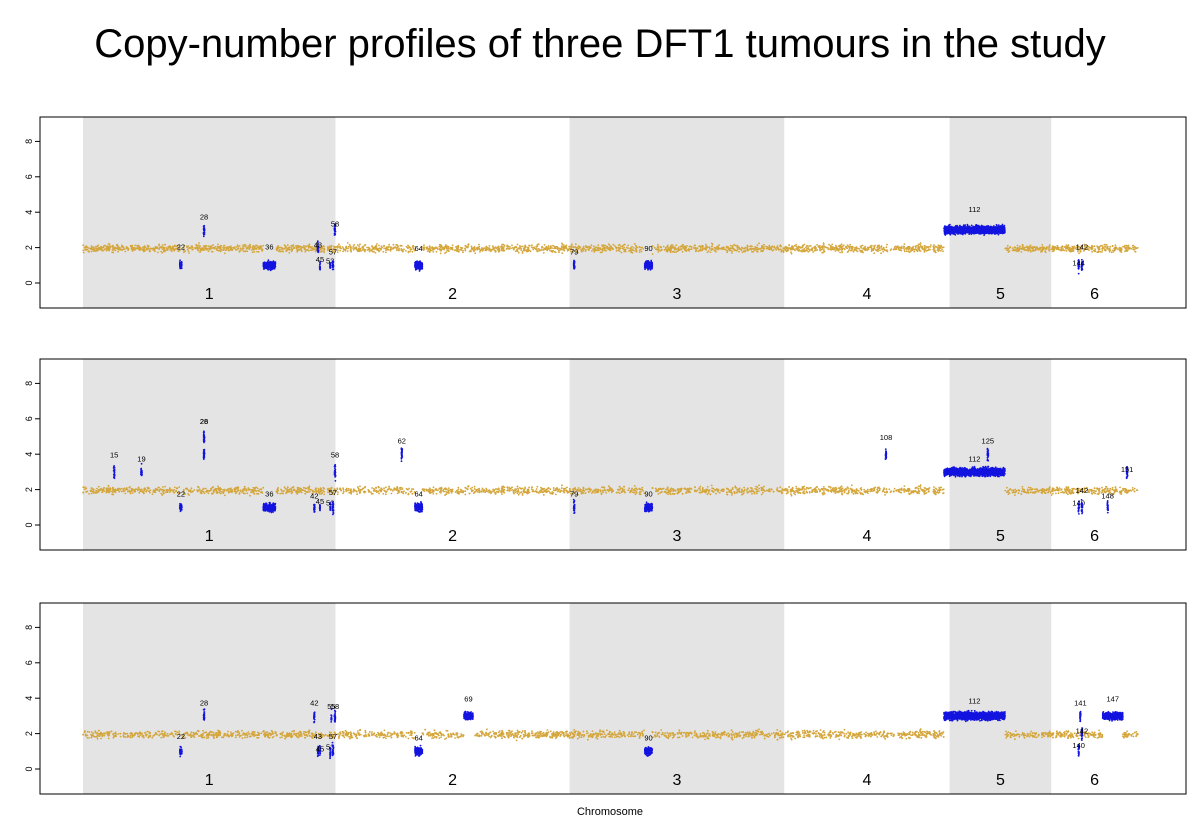 The width and height of the screenshot is (1200, 827). What do you see at coordinates (141, 458) in the screenshot?
I see `segment-label-19: 19` at bounding box center [141, 458].